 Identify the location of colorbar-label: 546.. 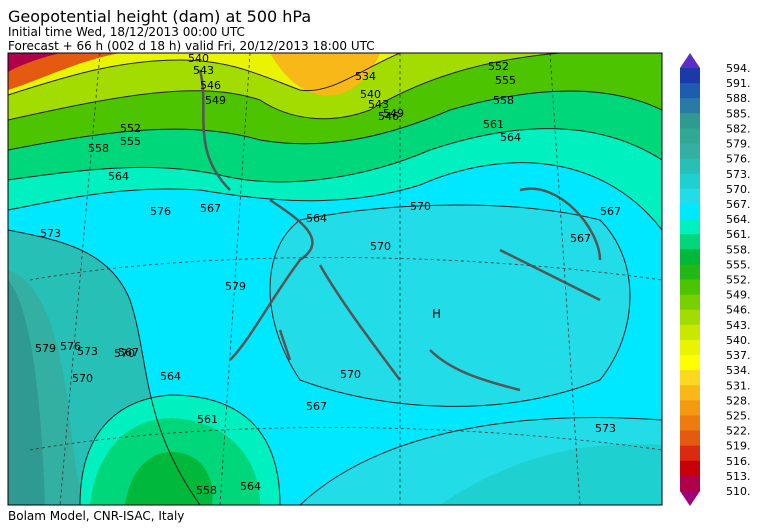
(738, 310).